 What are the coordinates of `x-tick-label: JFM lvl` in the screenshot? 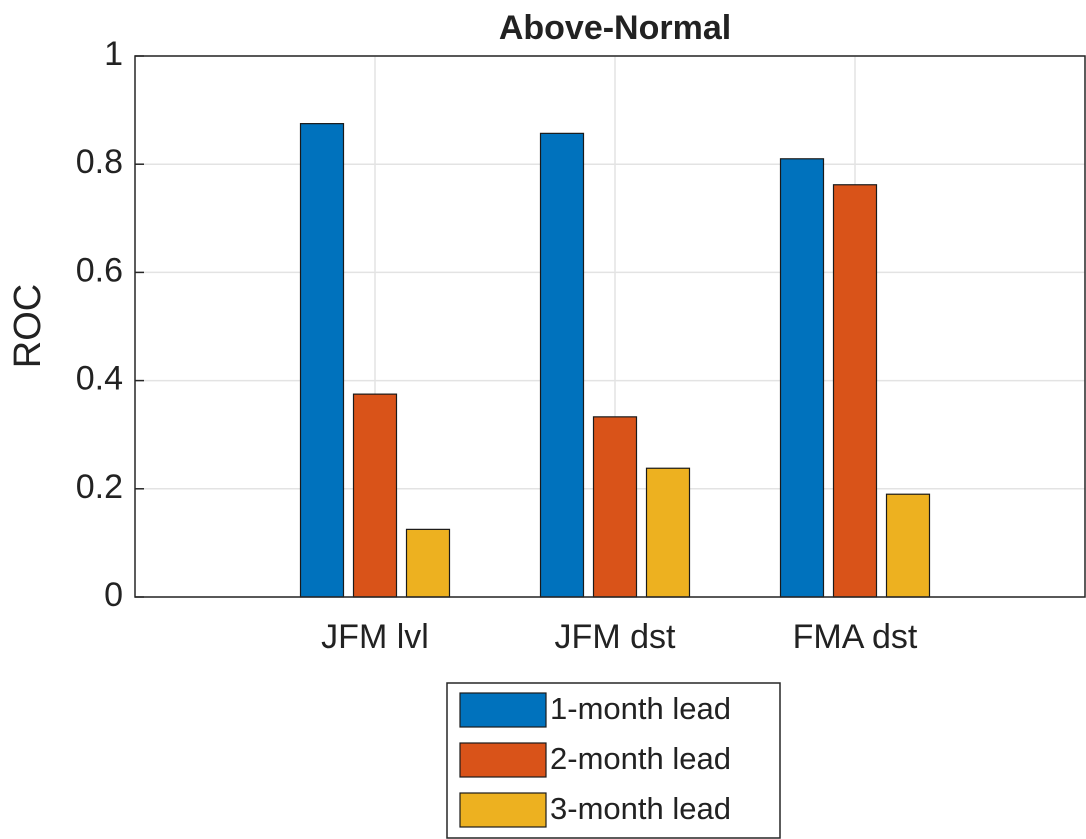 It's located at (375, 637).